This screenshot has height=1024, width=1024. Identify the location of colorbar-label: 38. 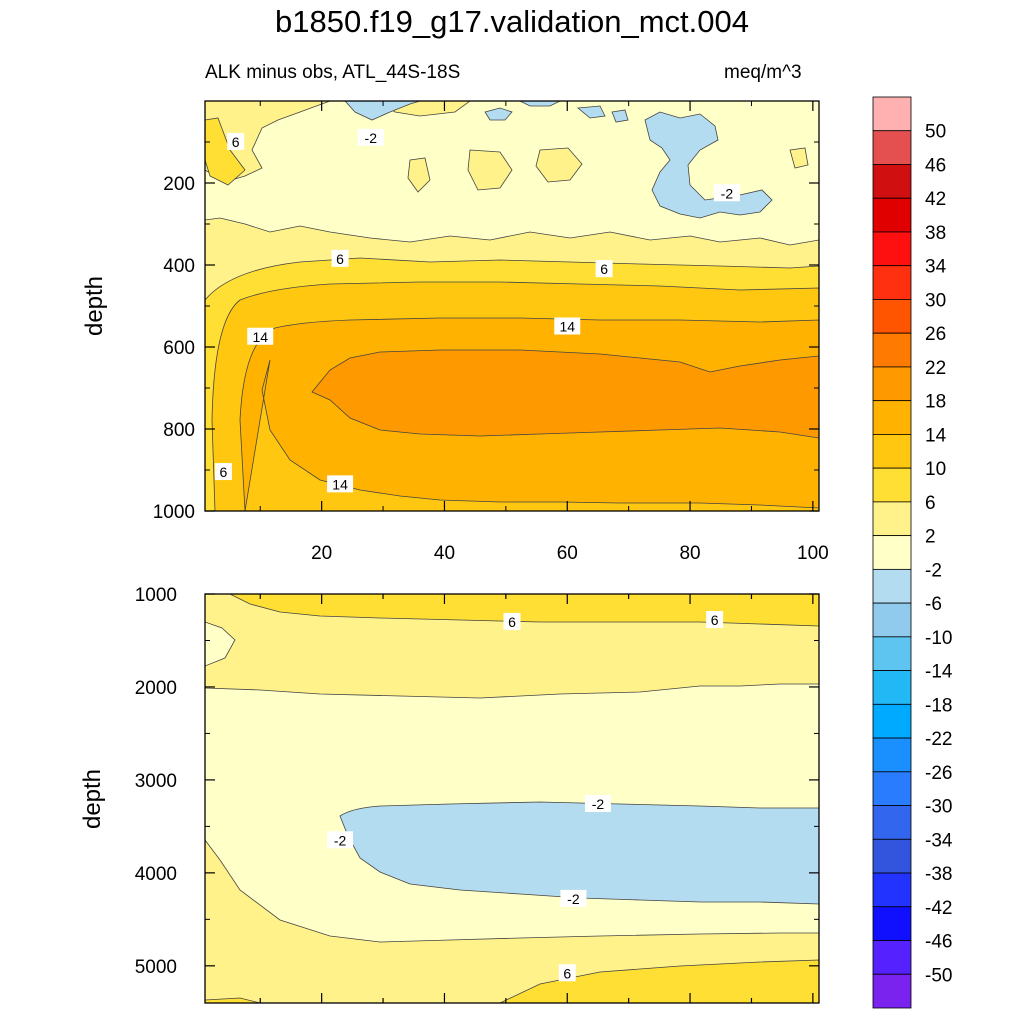
(935, 233).